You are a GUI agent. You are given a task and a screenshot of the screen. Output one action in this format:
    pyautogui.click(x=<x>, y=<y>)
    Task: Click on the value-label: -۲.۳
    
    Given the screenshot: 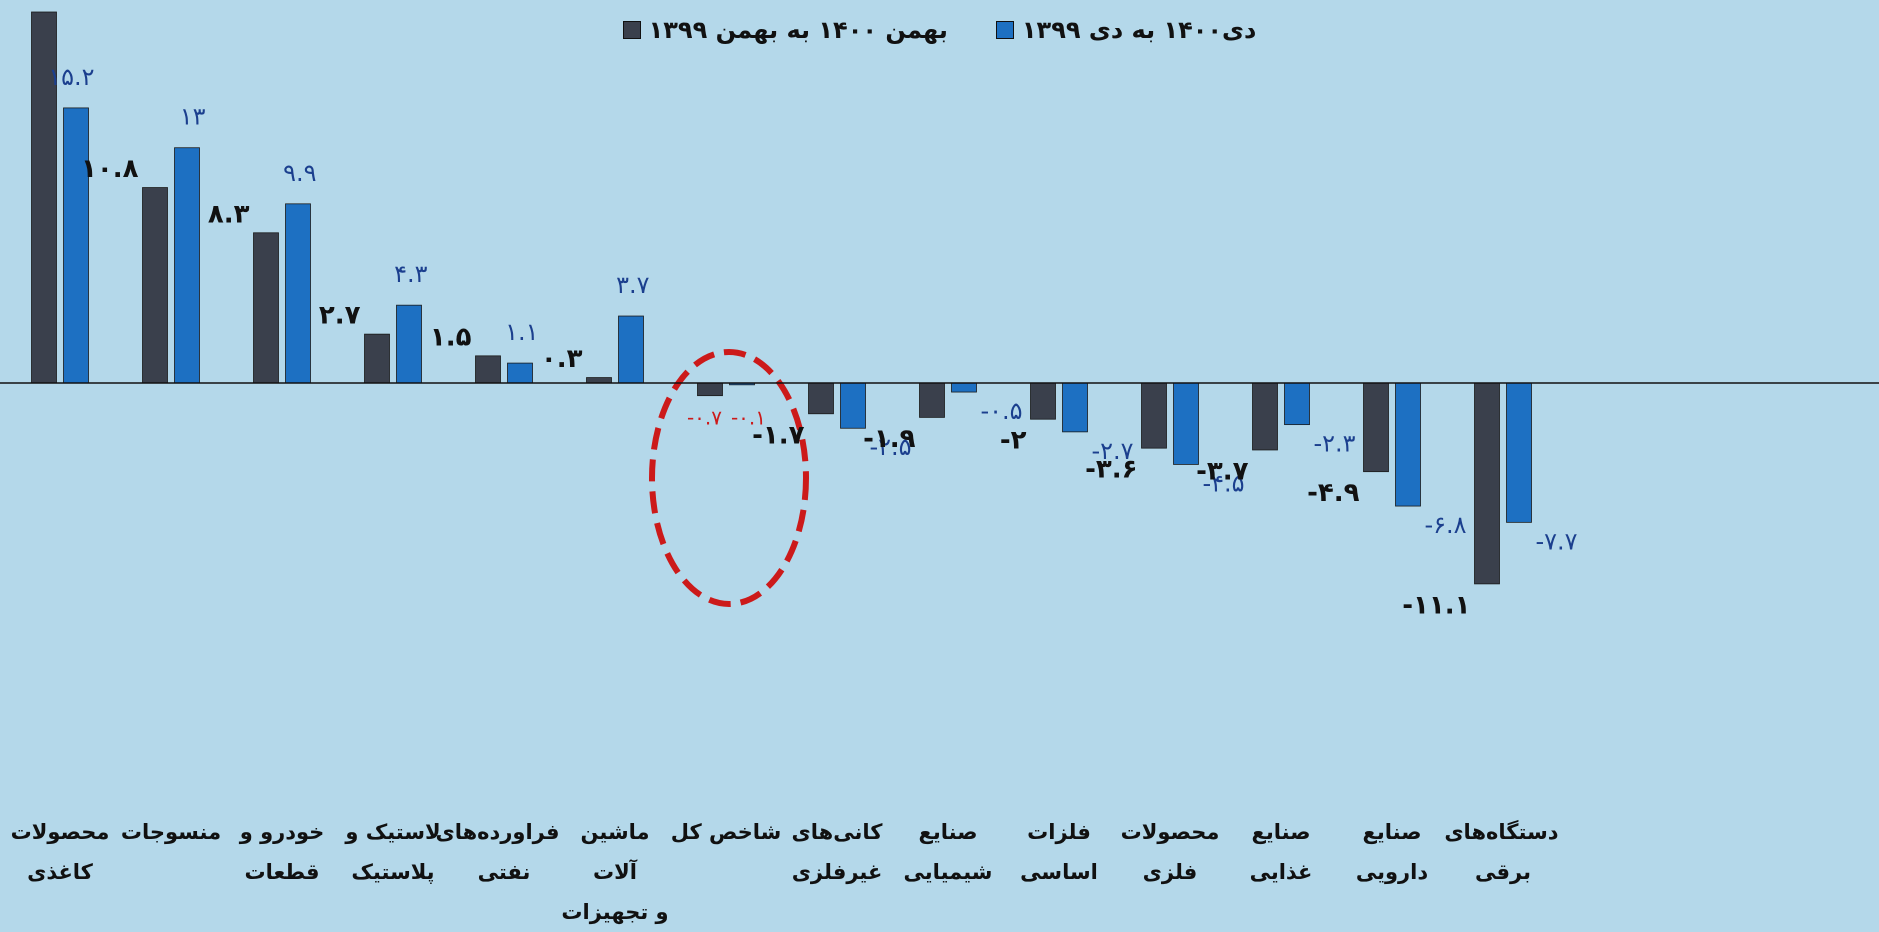 What is the action you would take?
    pyautogui.click(x=1335, y=444)
    